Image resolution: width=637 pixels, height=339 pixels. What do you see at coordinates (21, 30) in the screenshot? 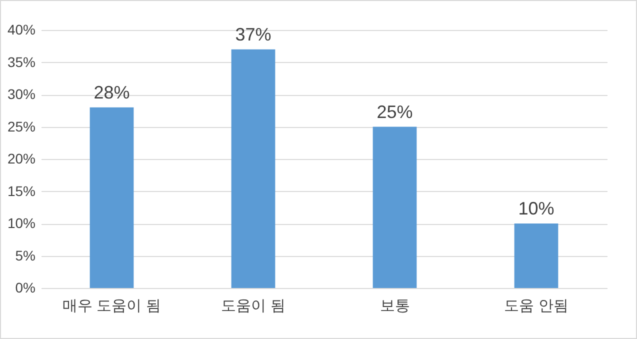
I see `y-tick-label: 40%` at bounding box center [21, 30].